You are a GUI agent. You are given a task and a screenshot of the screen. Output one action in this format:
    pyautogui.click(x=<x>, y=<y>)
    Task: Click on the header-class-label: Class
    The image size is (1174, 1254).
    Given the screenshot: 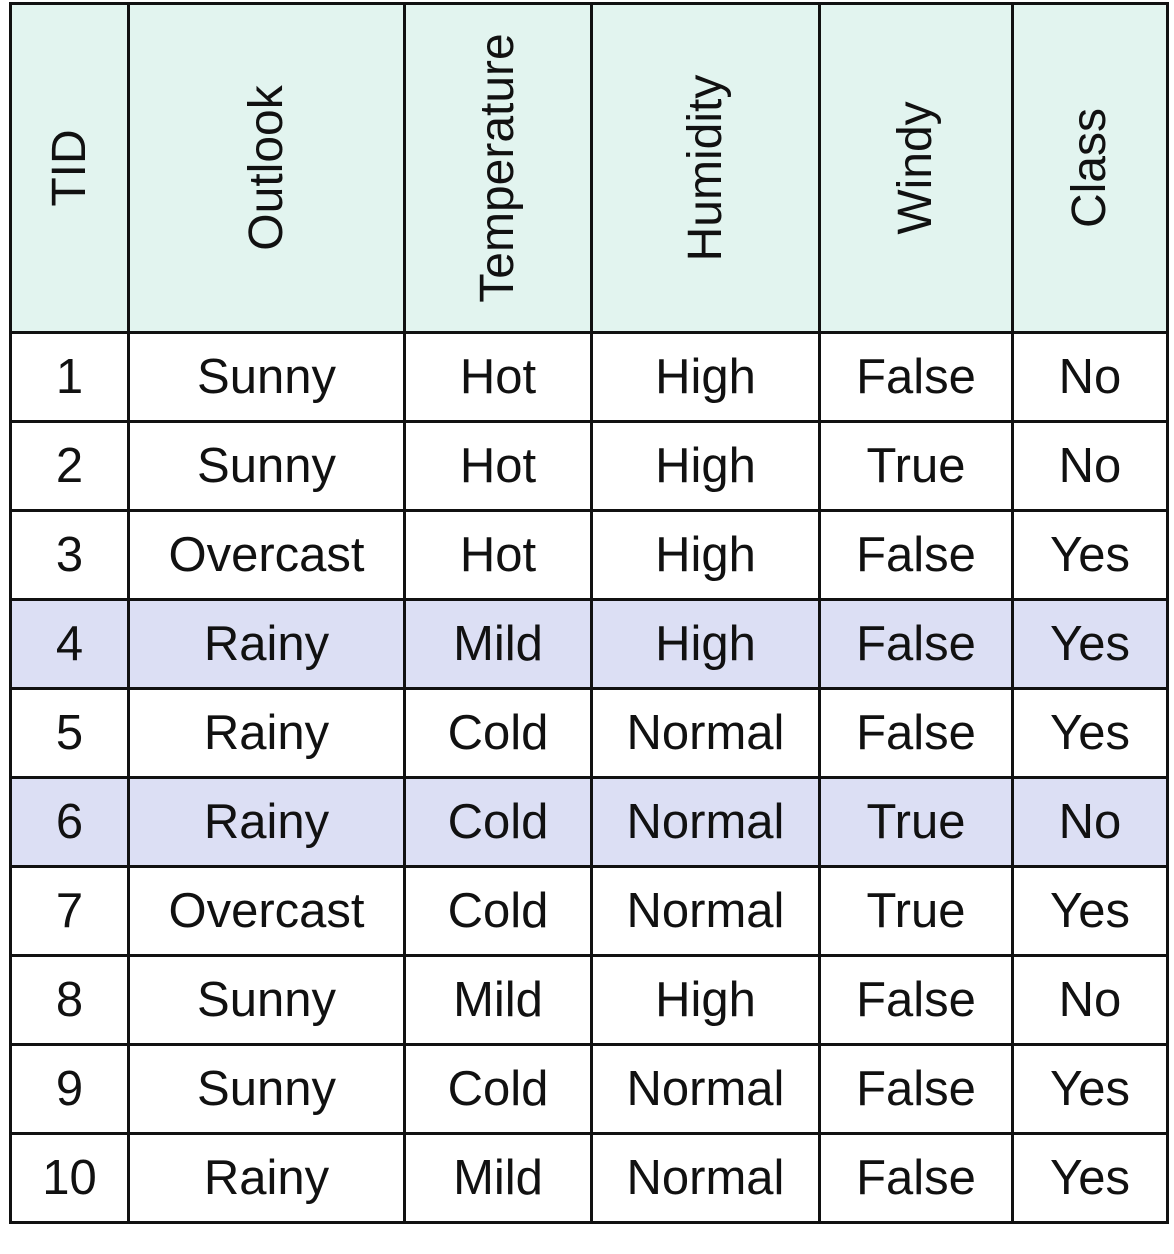 What is the action you would take?
    pyautogui.click(x=1089, y=168)
    